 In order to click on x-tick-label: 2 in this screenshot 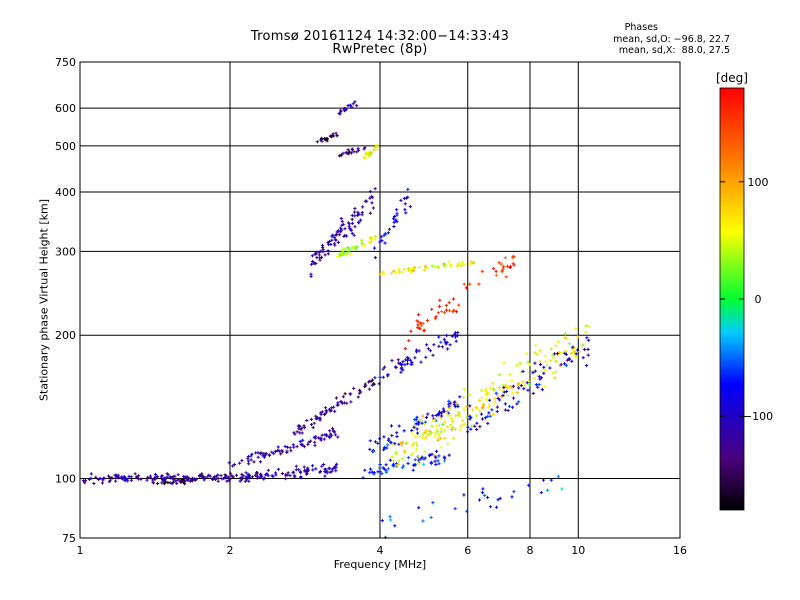, I will do `click(230, 550)`.